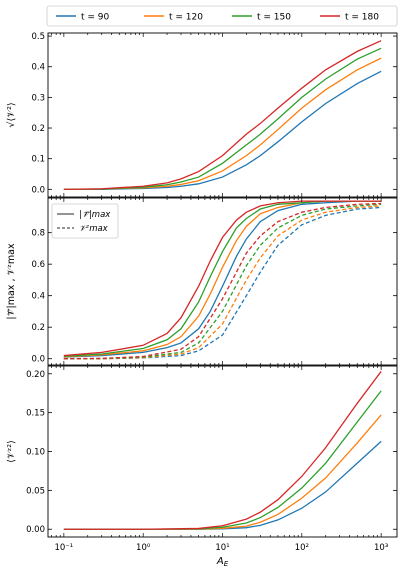 This screenshot has width=415, height=575. What do you see at coordinates (35, 453) in the screenshot?
I see `panel-2-ytick-label-2: 0.10` at bounding box center [35, 453].